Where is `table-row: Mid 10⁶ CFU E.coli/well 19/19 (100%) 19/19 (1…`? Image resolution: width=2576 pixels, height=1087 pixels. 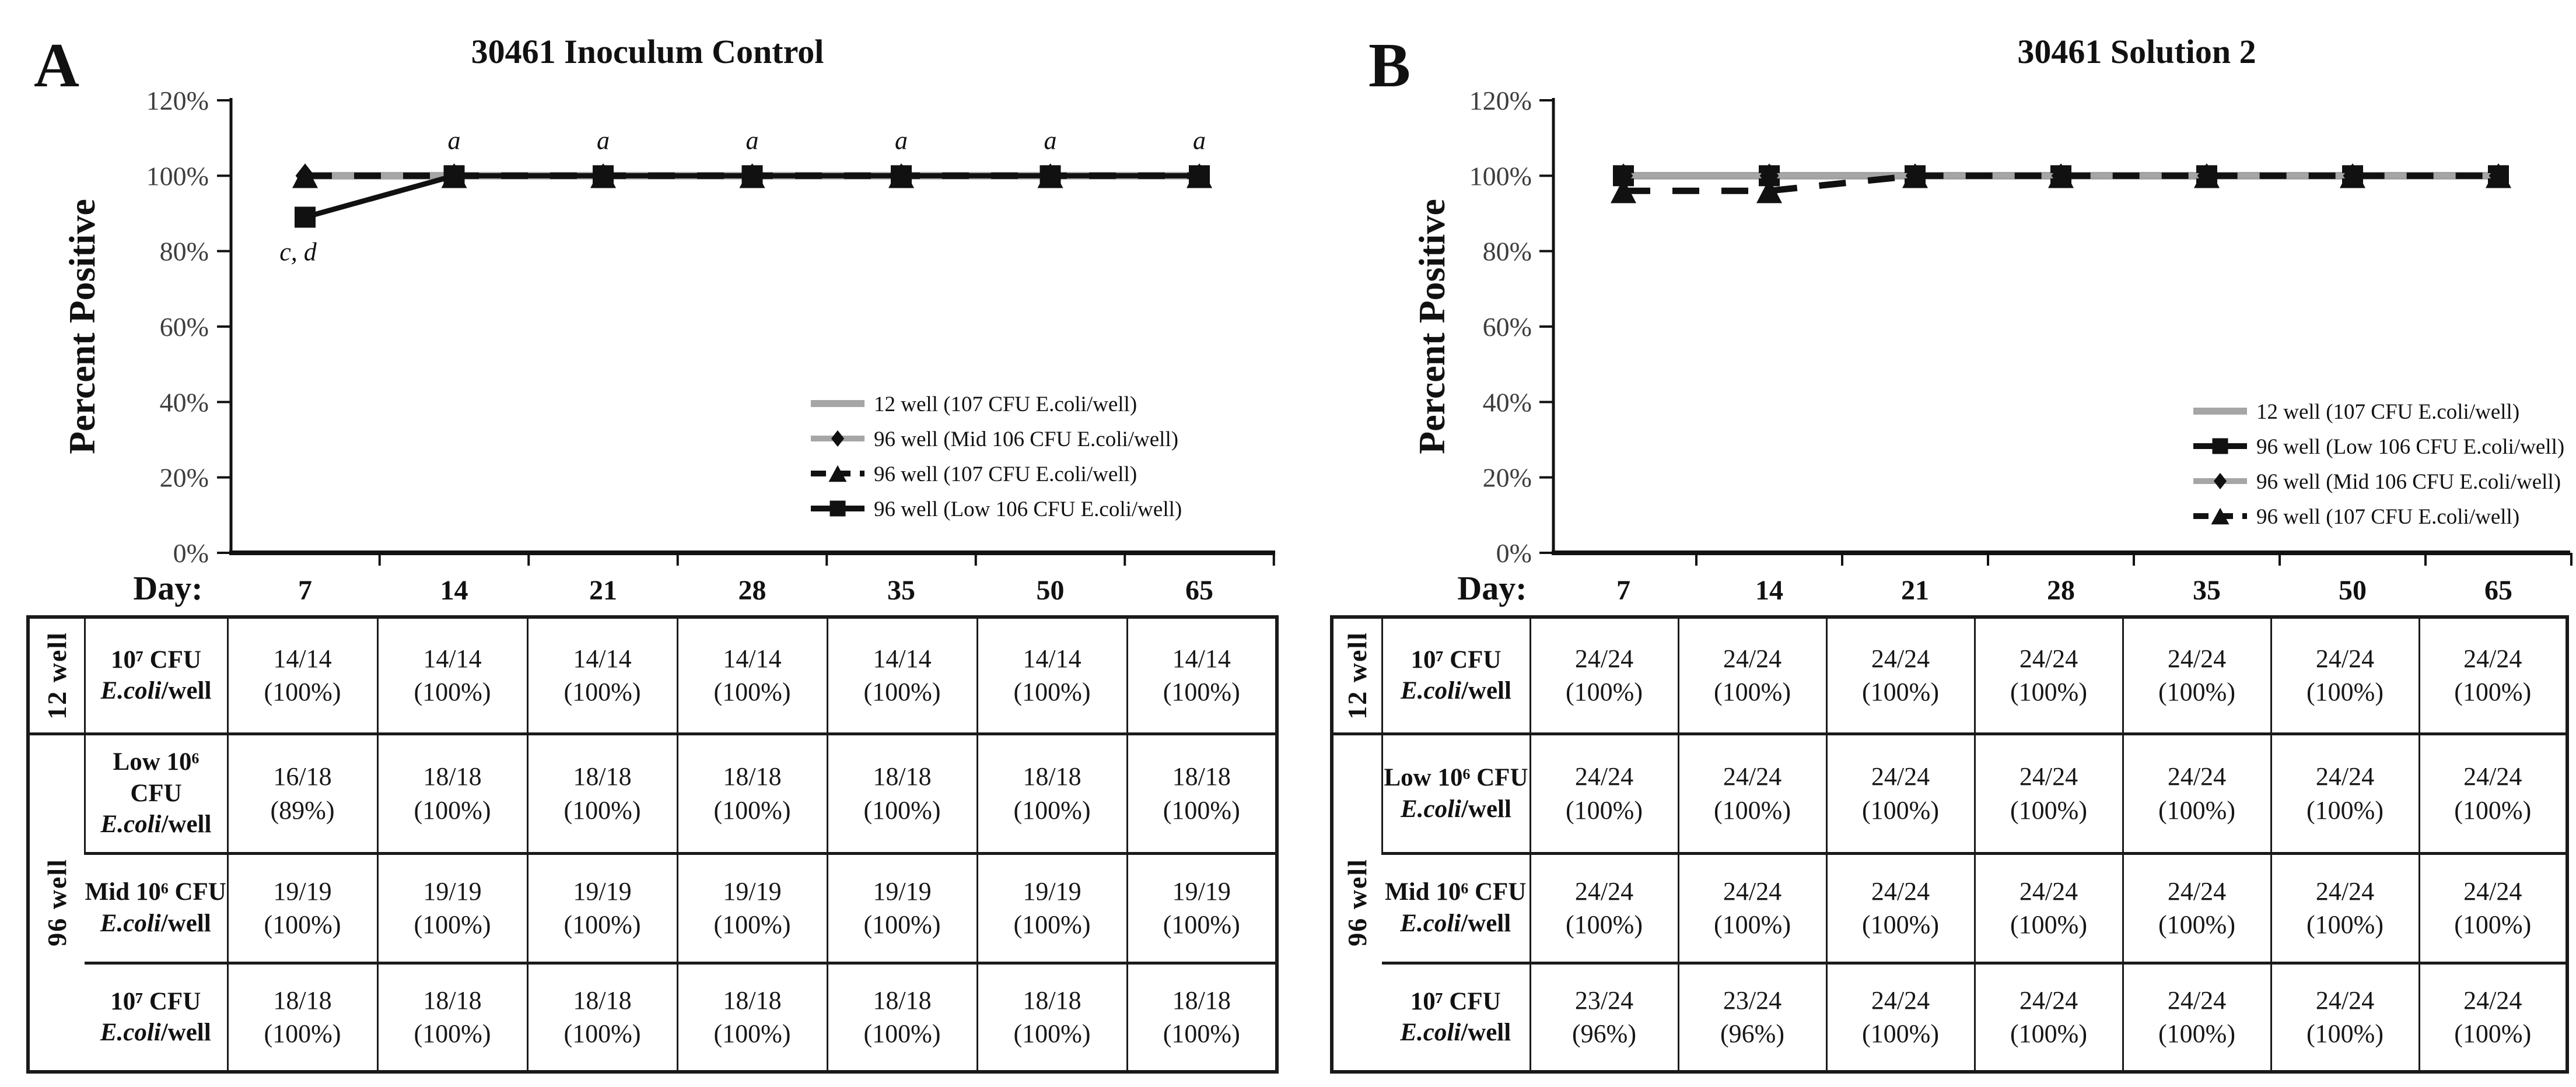
table-row: Mid 10⁶ CFU E.coli/well 19/19 (100%) 19/19 (1… is located at coordinates (652, 907).